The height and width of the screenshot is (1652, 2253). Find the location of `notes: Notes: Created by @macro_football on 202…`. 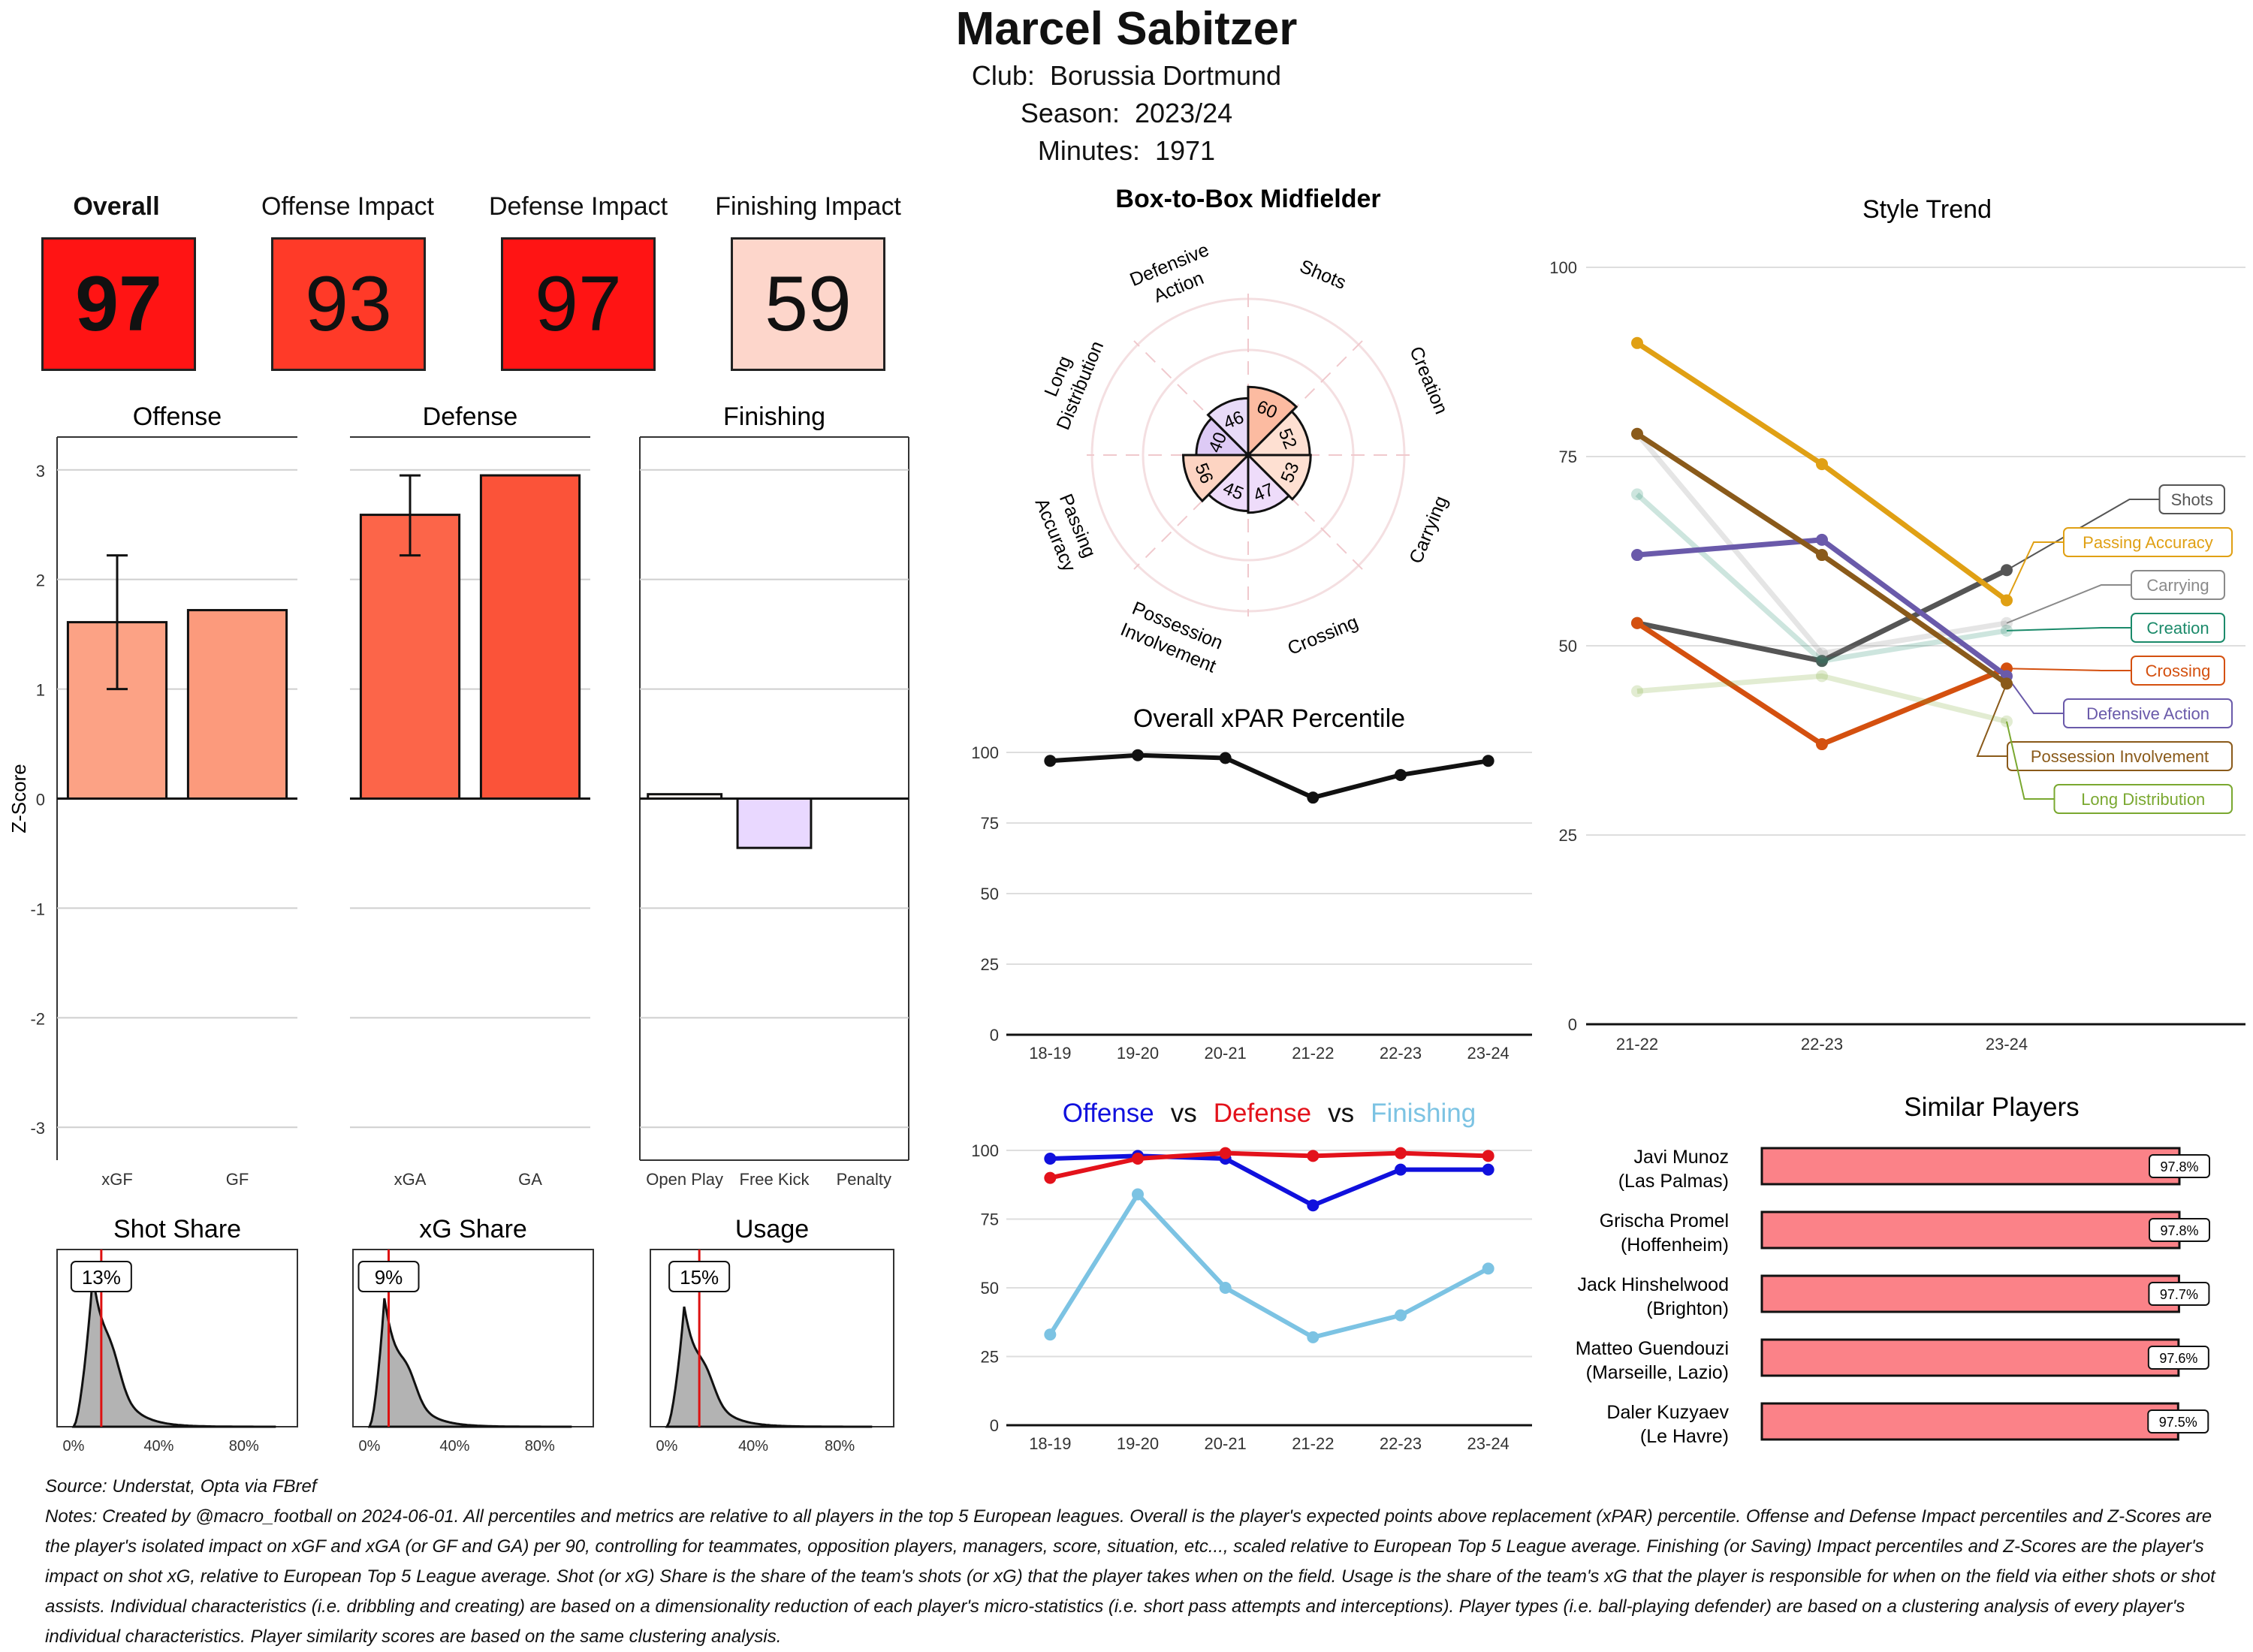

notes: Notes: Created by @macro_football on 202… is located at coordinates (1130, 1576).